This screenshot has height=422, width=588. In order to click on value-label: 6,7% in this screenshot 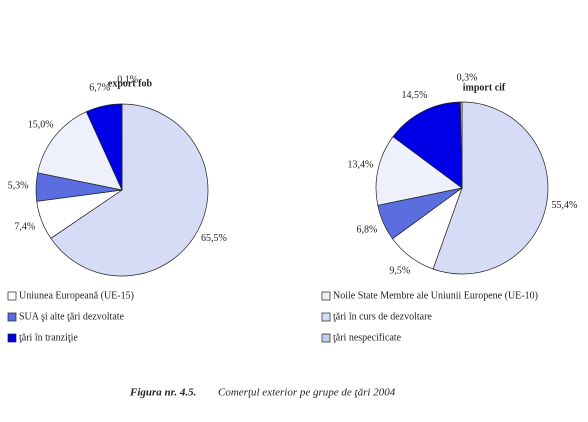, I will do `click(99, 88)`.